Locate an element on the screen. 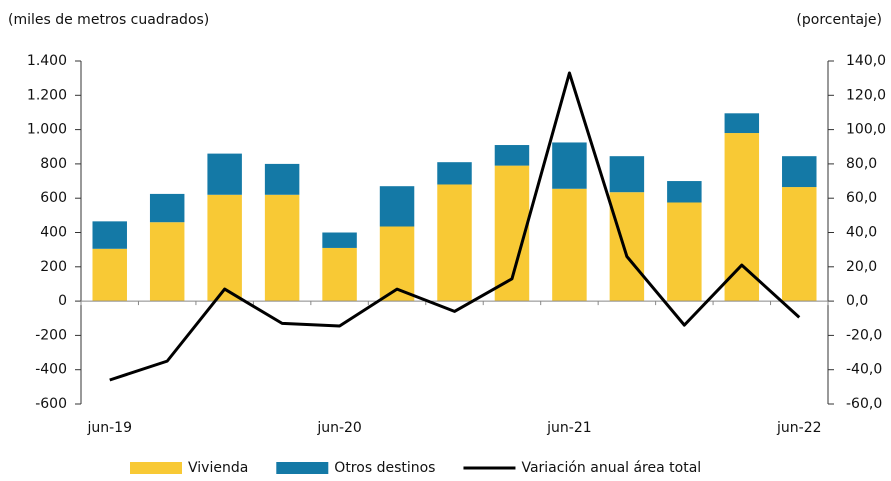  y2-tick-label: 100,0 is located at coordinates (866, 130).